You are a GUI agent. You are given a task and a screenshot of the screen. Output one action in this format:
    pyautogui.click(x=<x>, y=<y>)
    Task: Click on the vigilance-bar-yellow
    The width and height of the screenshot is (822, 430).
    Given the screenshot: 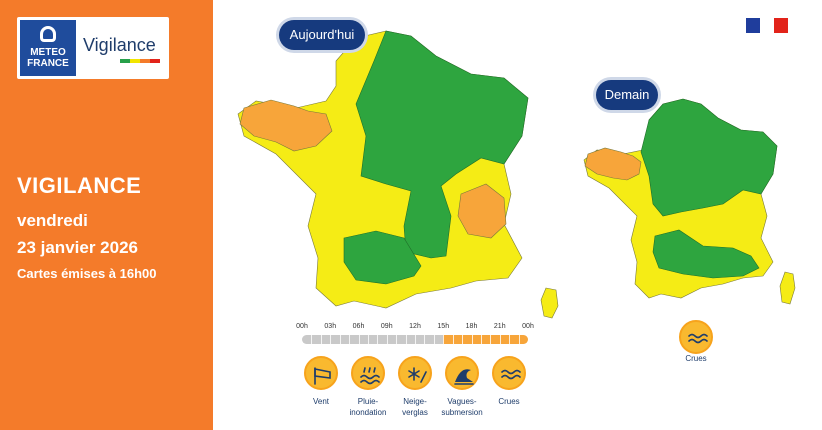 What is the action you would take?
    pyautogui.click(x=135, y=61)
    